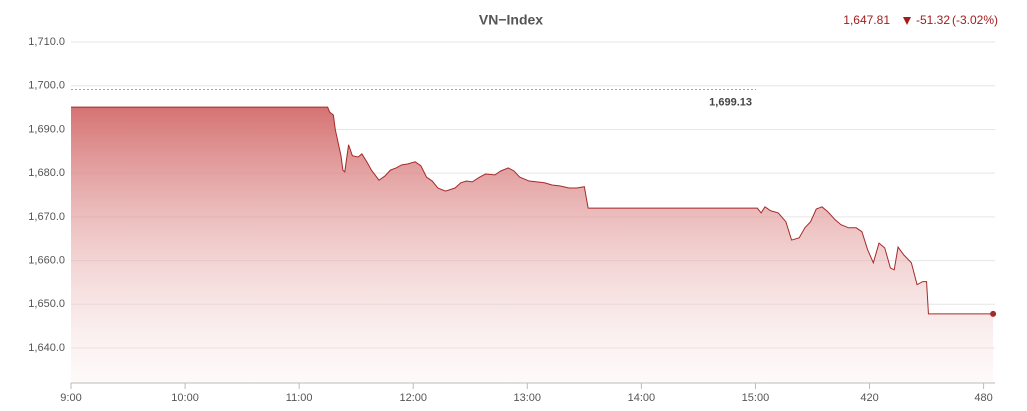  I want to click on reference-label: 1,699.13, so click(730, 102).